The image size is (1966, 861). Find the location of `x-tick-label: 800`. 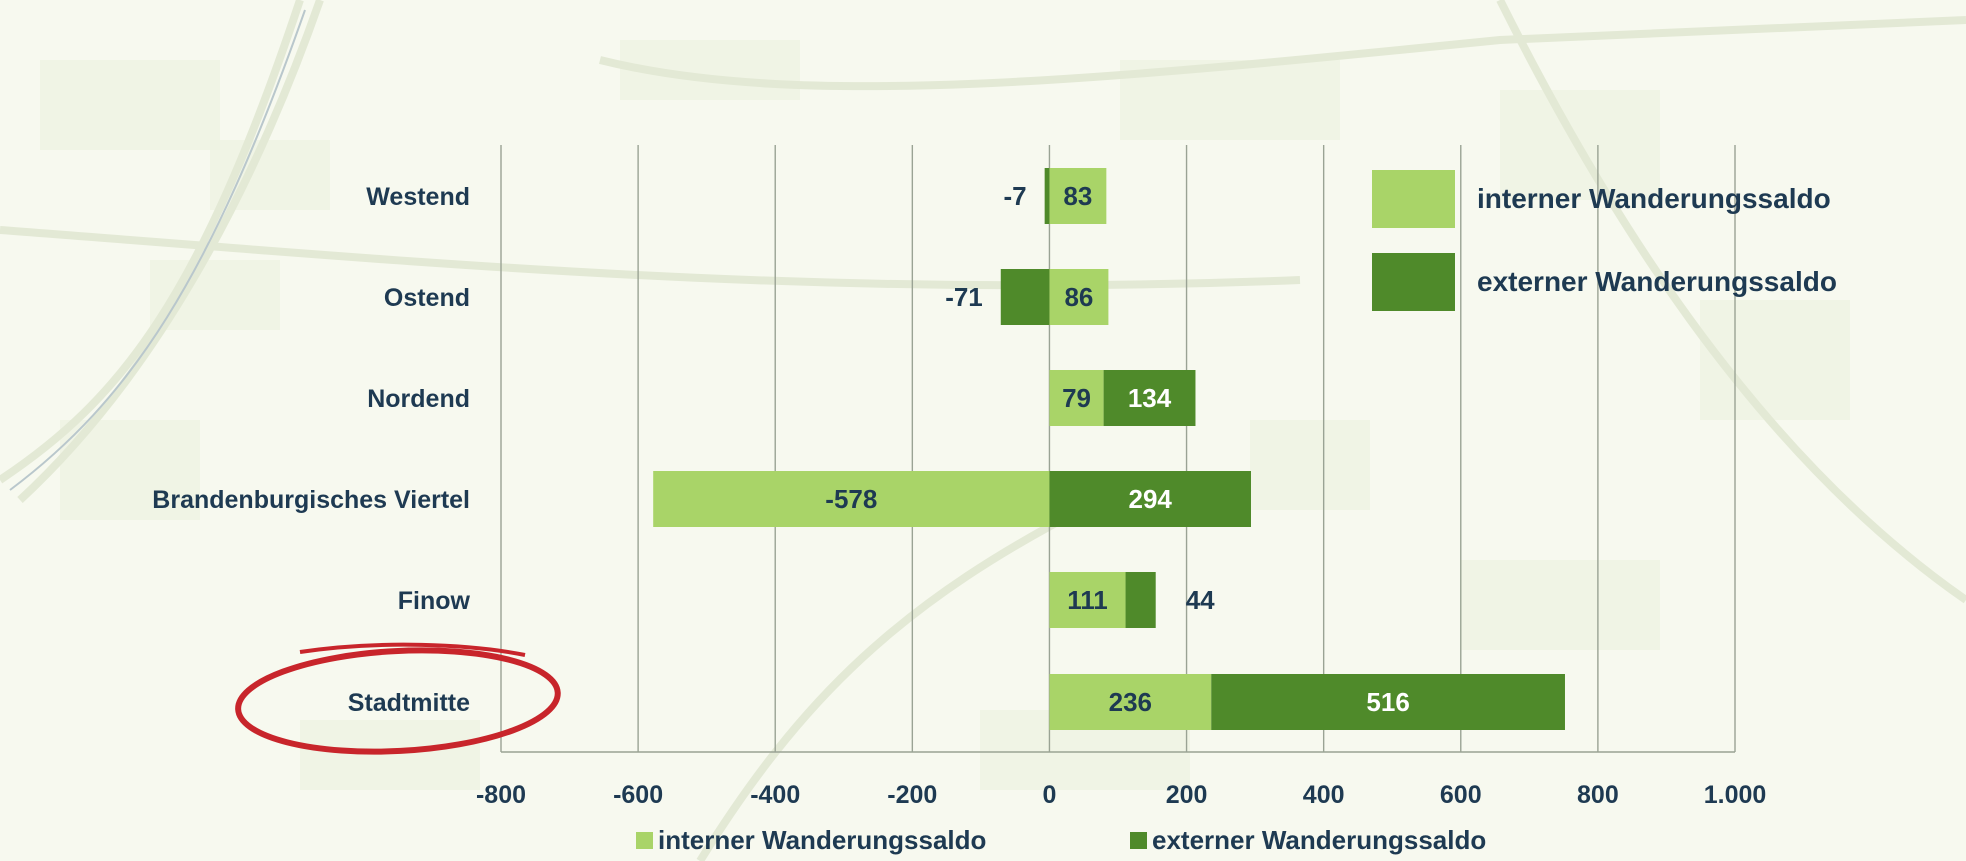

x-tick-label: 800 is located at coordinates (1598, 795).